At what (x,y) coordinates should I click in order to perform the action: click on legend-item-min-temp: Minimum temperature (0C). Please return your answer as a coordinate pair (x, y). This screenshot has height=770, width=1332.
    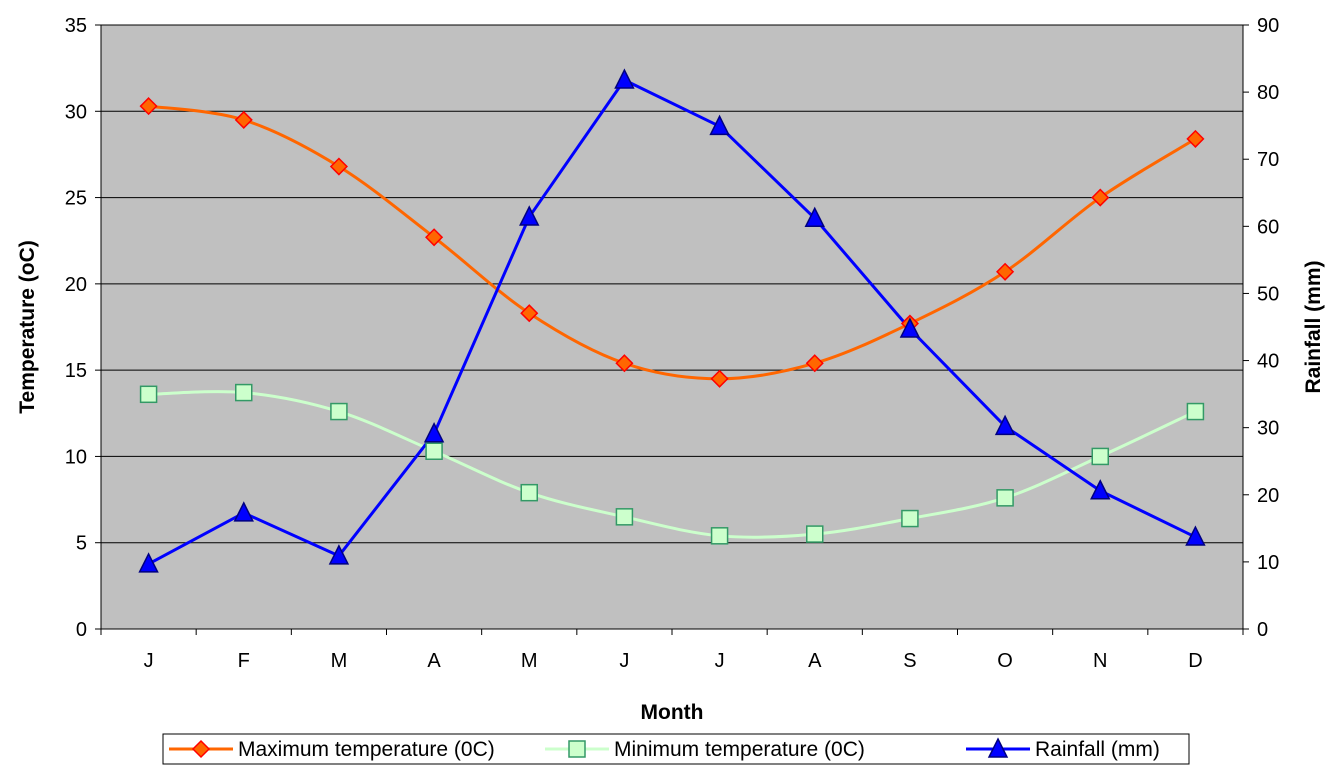
    Looking at the image, I should click on (705, 749).